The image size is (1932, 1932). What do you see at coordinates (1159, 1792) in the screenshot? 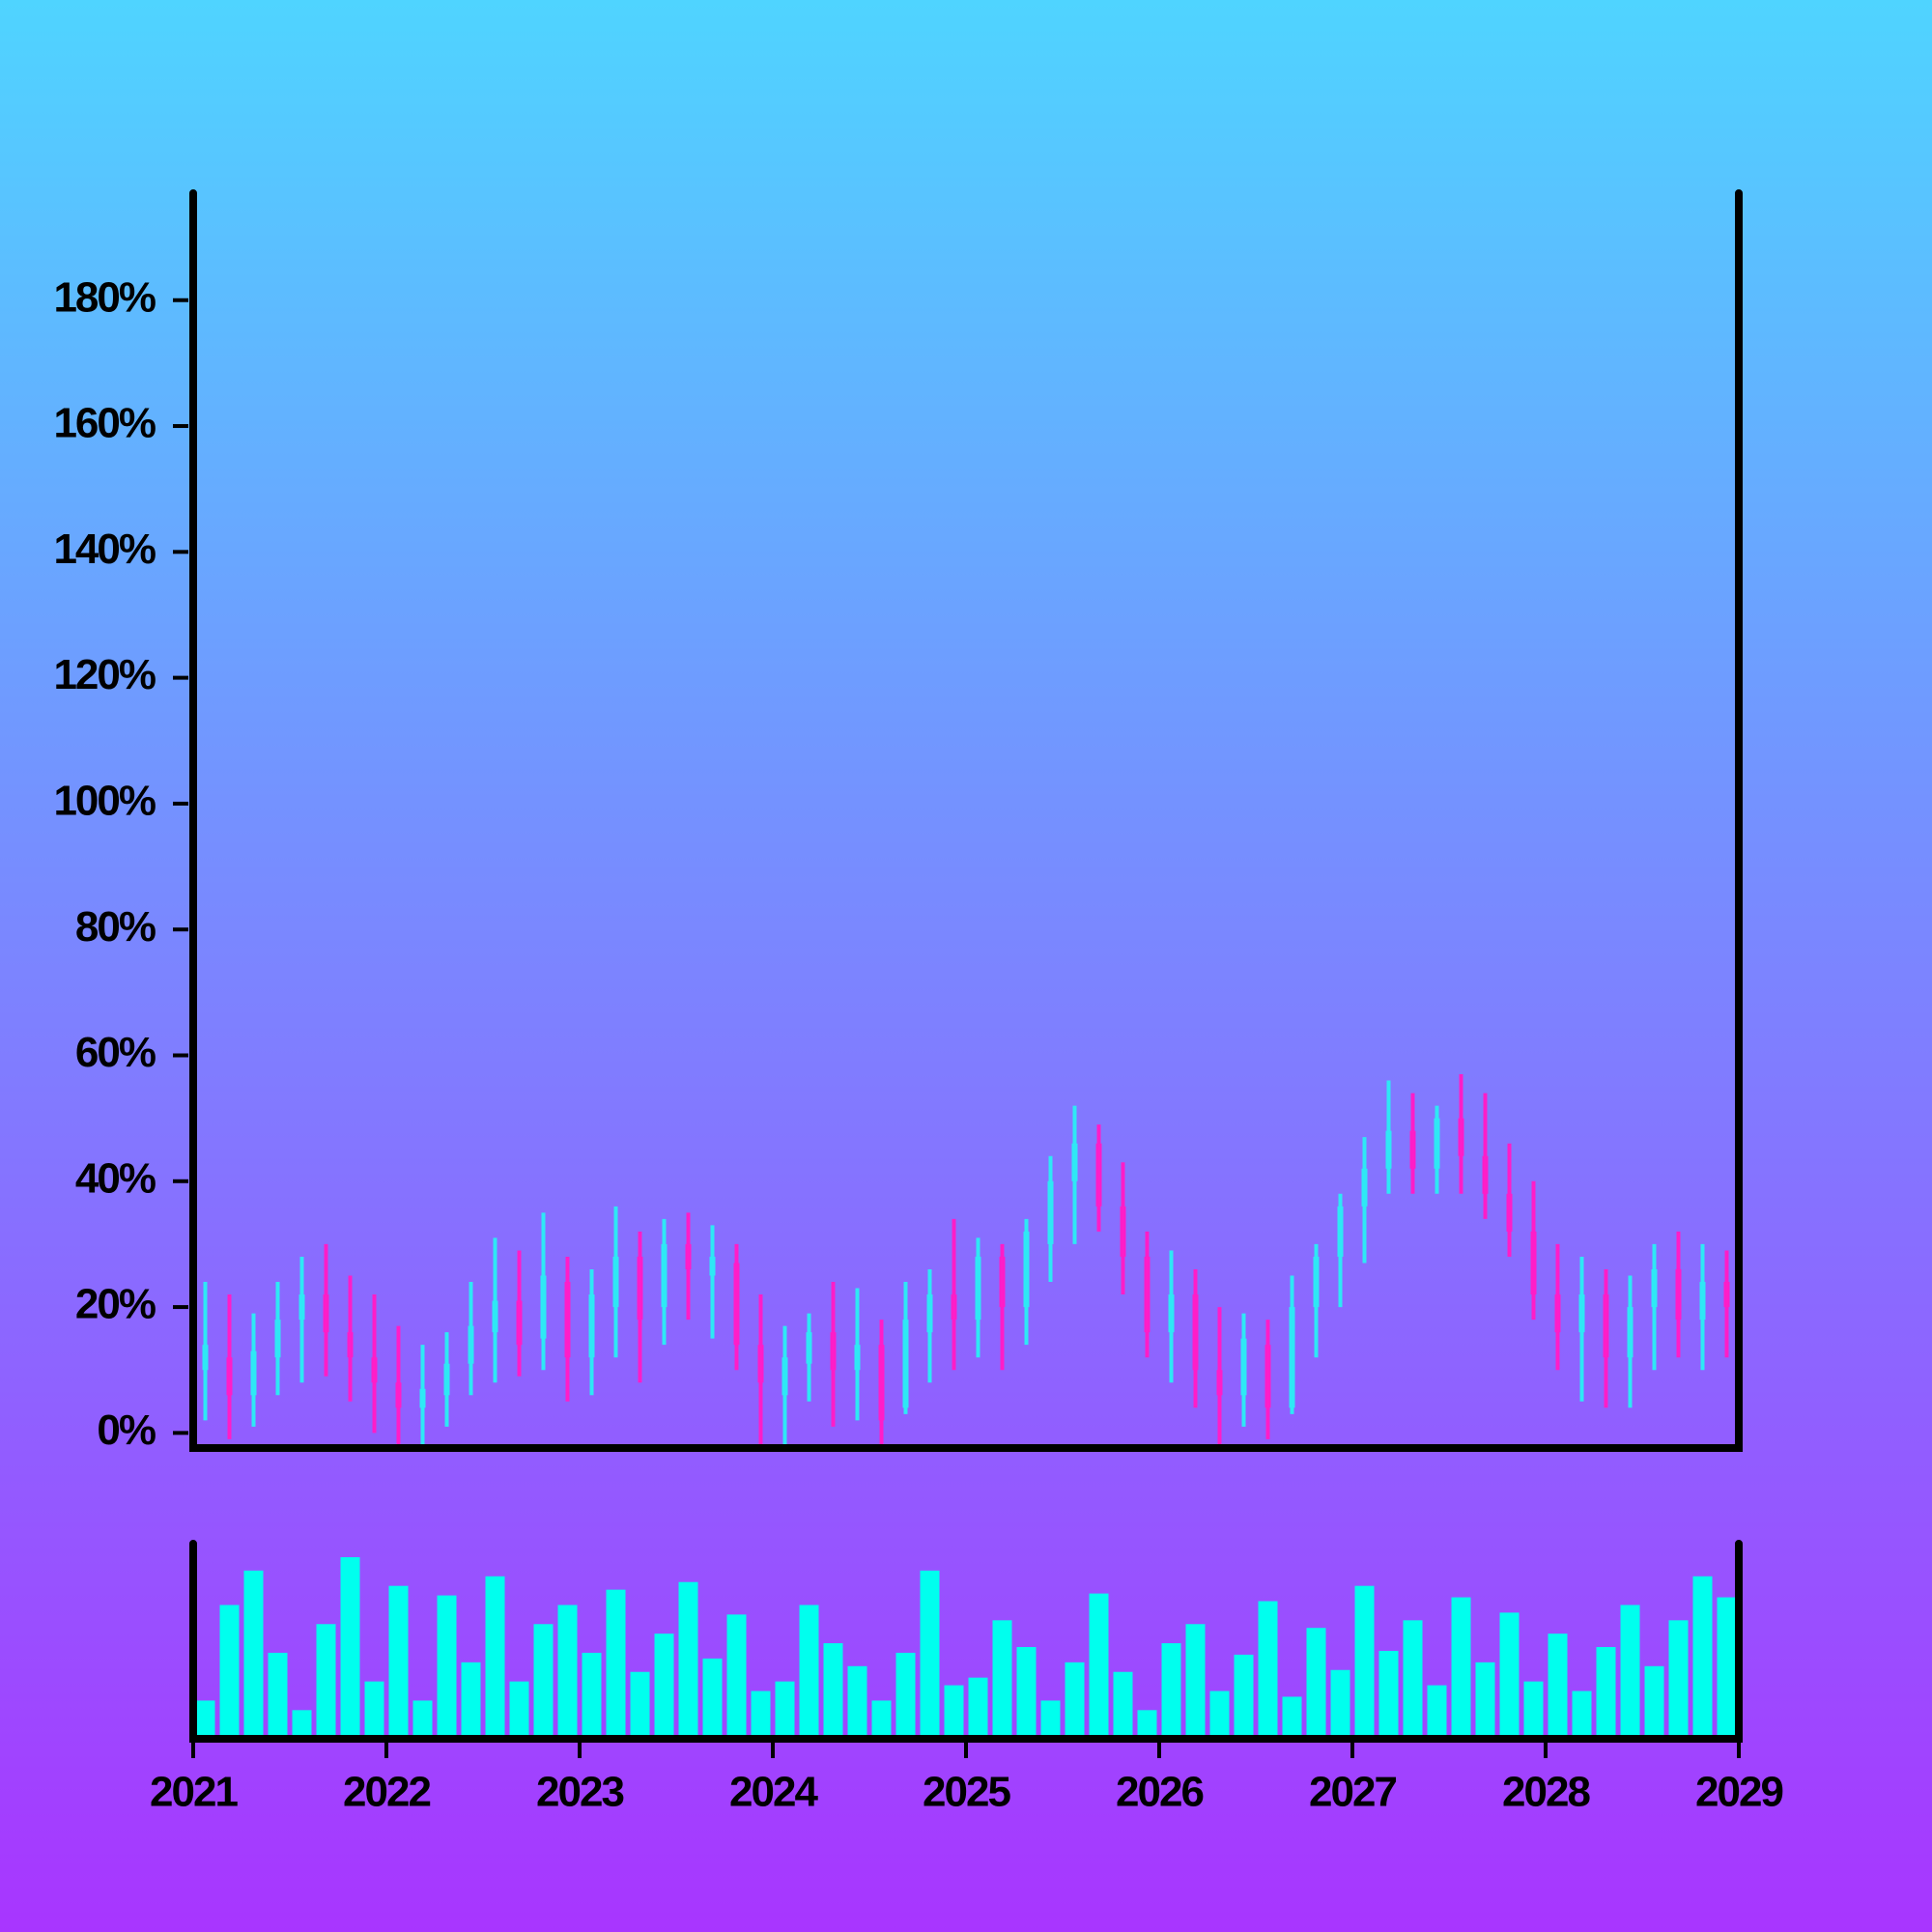
I see `x-tick-label: 2026` at bounding box center [1159, 1792].